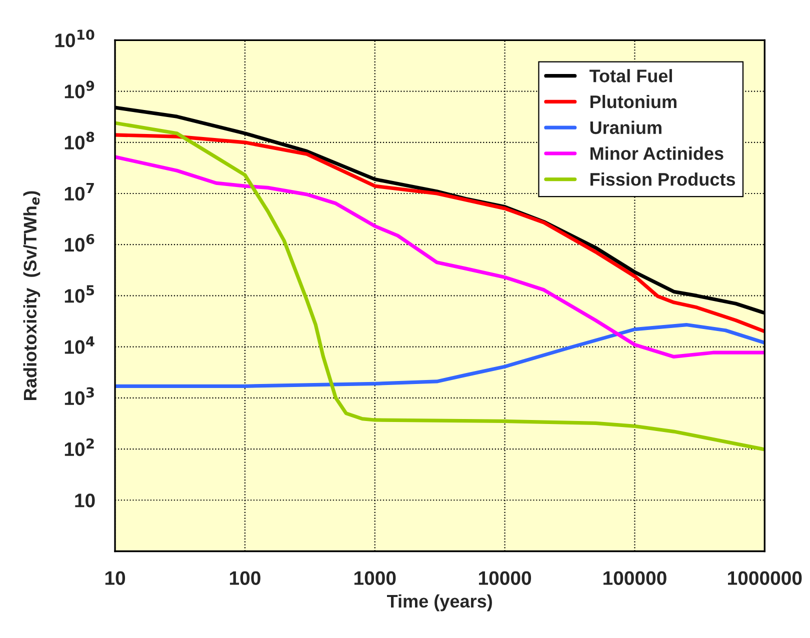 Image resolution: width=810 pixels, height=638 pixels. I want to click on x-tick-label: 1000, so click(375, 578).